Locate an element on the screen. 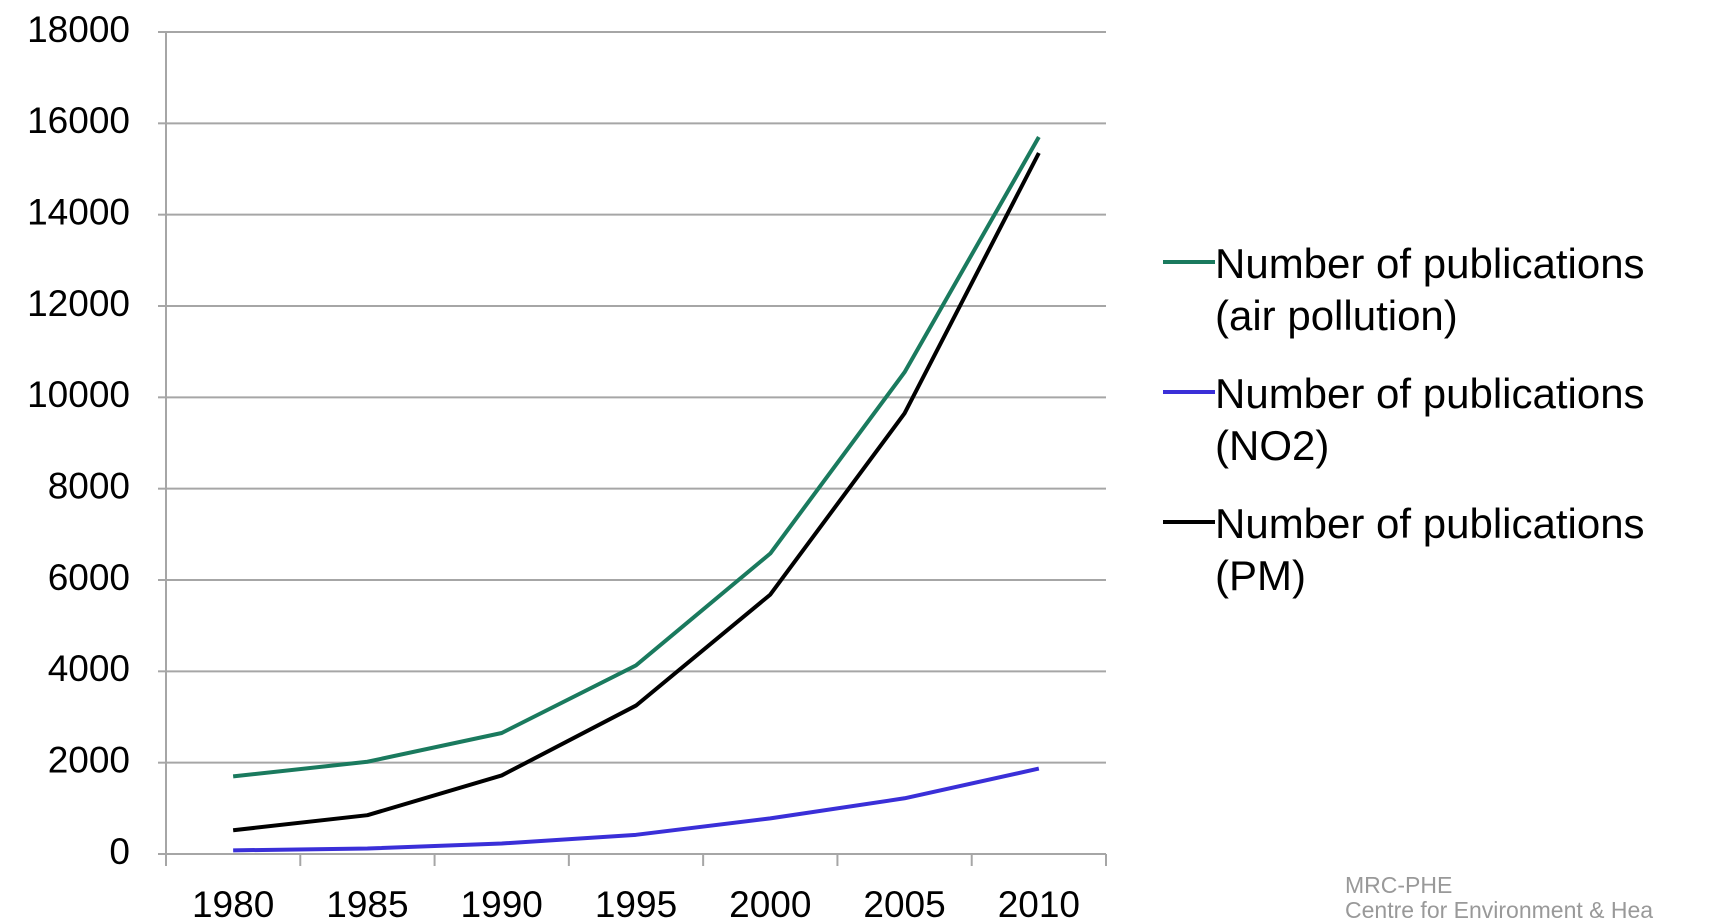 The height and width of the screenshot is (924, 1717). y-tick-label: 2000 is located at coordinates (89, 759).